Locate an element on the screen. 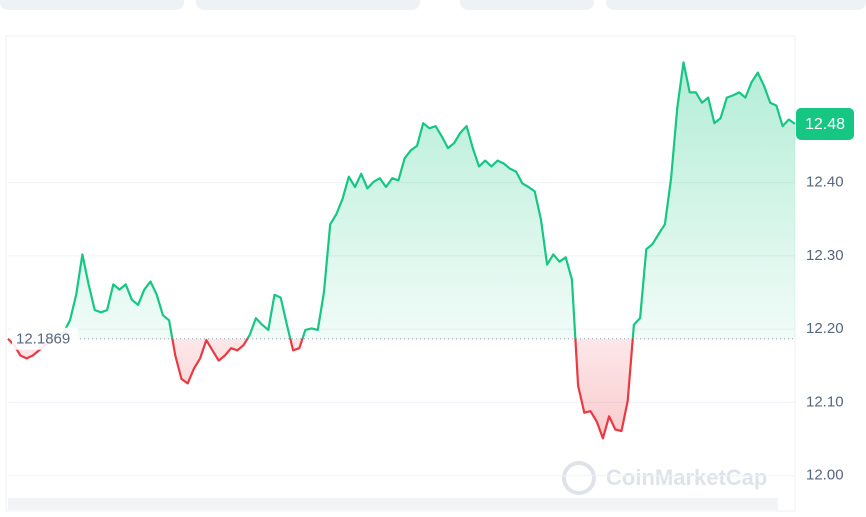  watermark: CoinMarketCap is located at coordinates (664, 478).